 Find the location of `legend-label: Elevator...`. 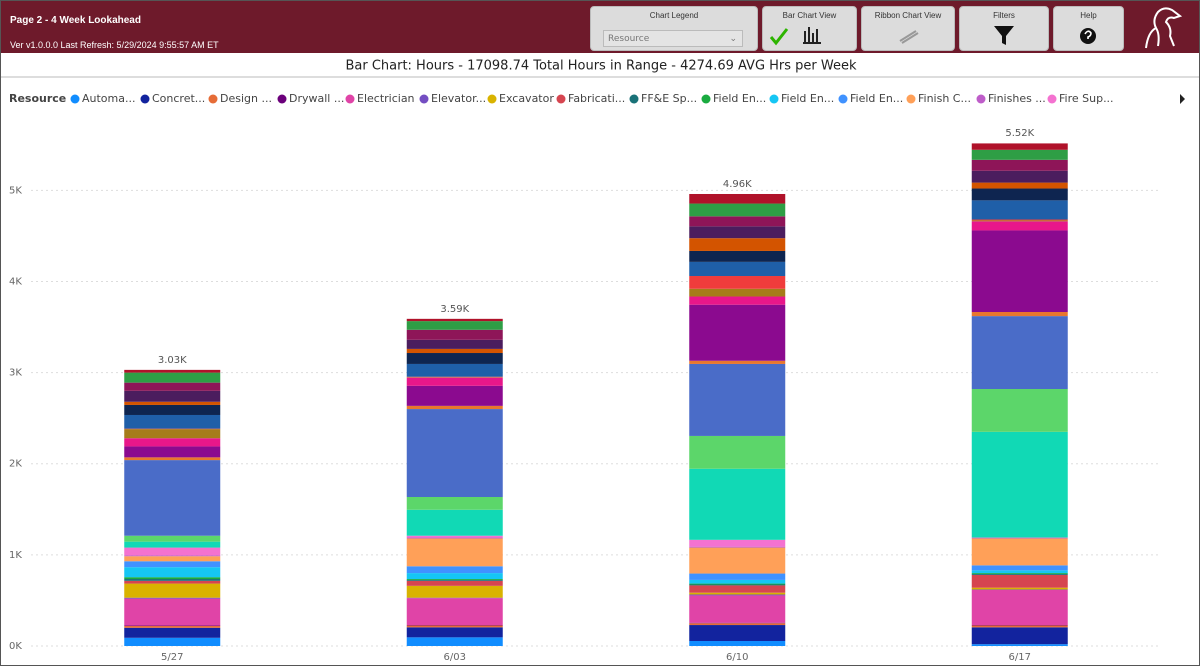

legend-label: Elevator... is located at coordinates (458, 98).